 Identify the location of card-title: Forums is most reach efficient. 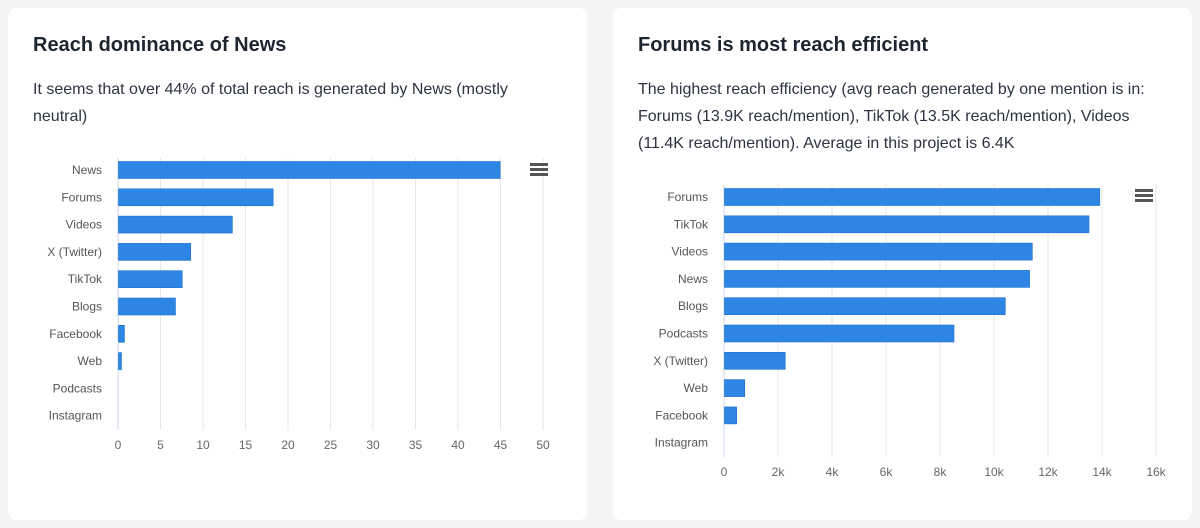
(783, 45).